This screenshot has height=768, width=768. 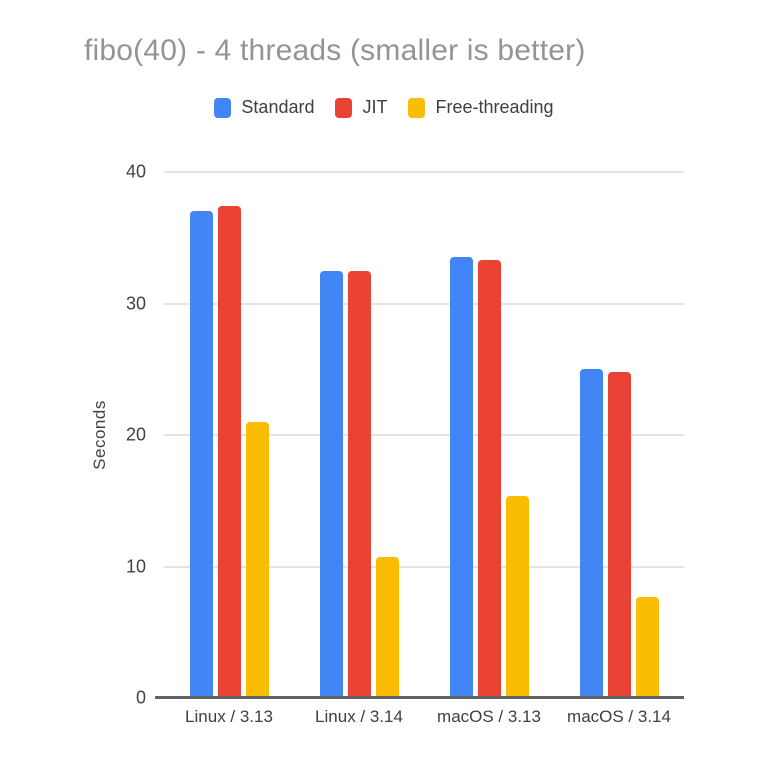 What do you see at coordinates (419, 697) in the screenshot?
I see `x-axis-line` at bounding box center [419, 697].